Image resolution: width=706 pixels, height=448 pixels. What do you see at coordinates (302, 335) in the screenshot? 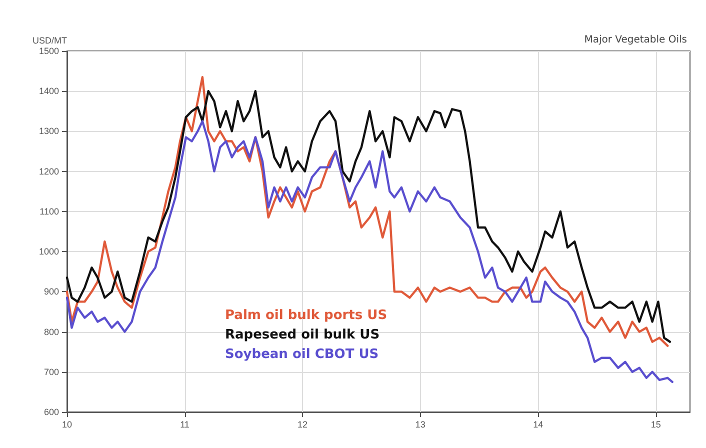
I see `text: Rapeseed oil bulk US` at bounding box center [302, 335].